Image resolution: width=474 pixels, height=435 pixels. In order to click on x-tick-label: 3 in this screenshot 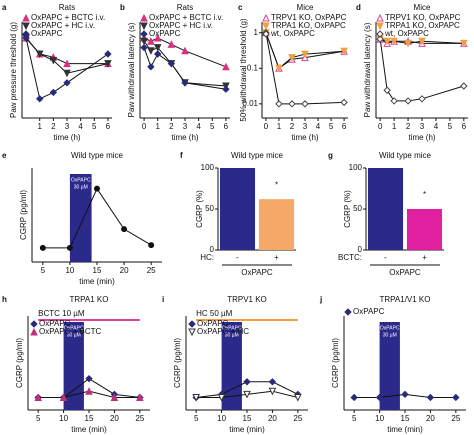, I will do `click(422, 126)`.